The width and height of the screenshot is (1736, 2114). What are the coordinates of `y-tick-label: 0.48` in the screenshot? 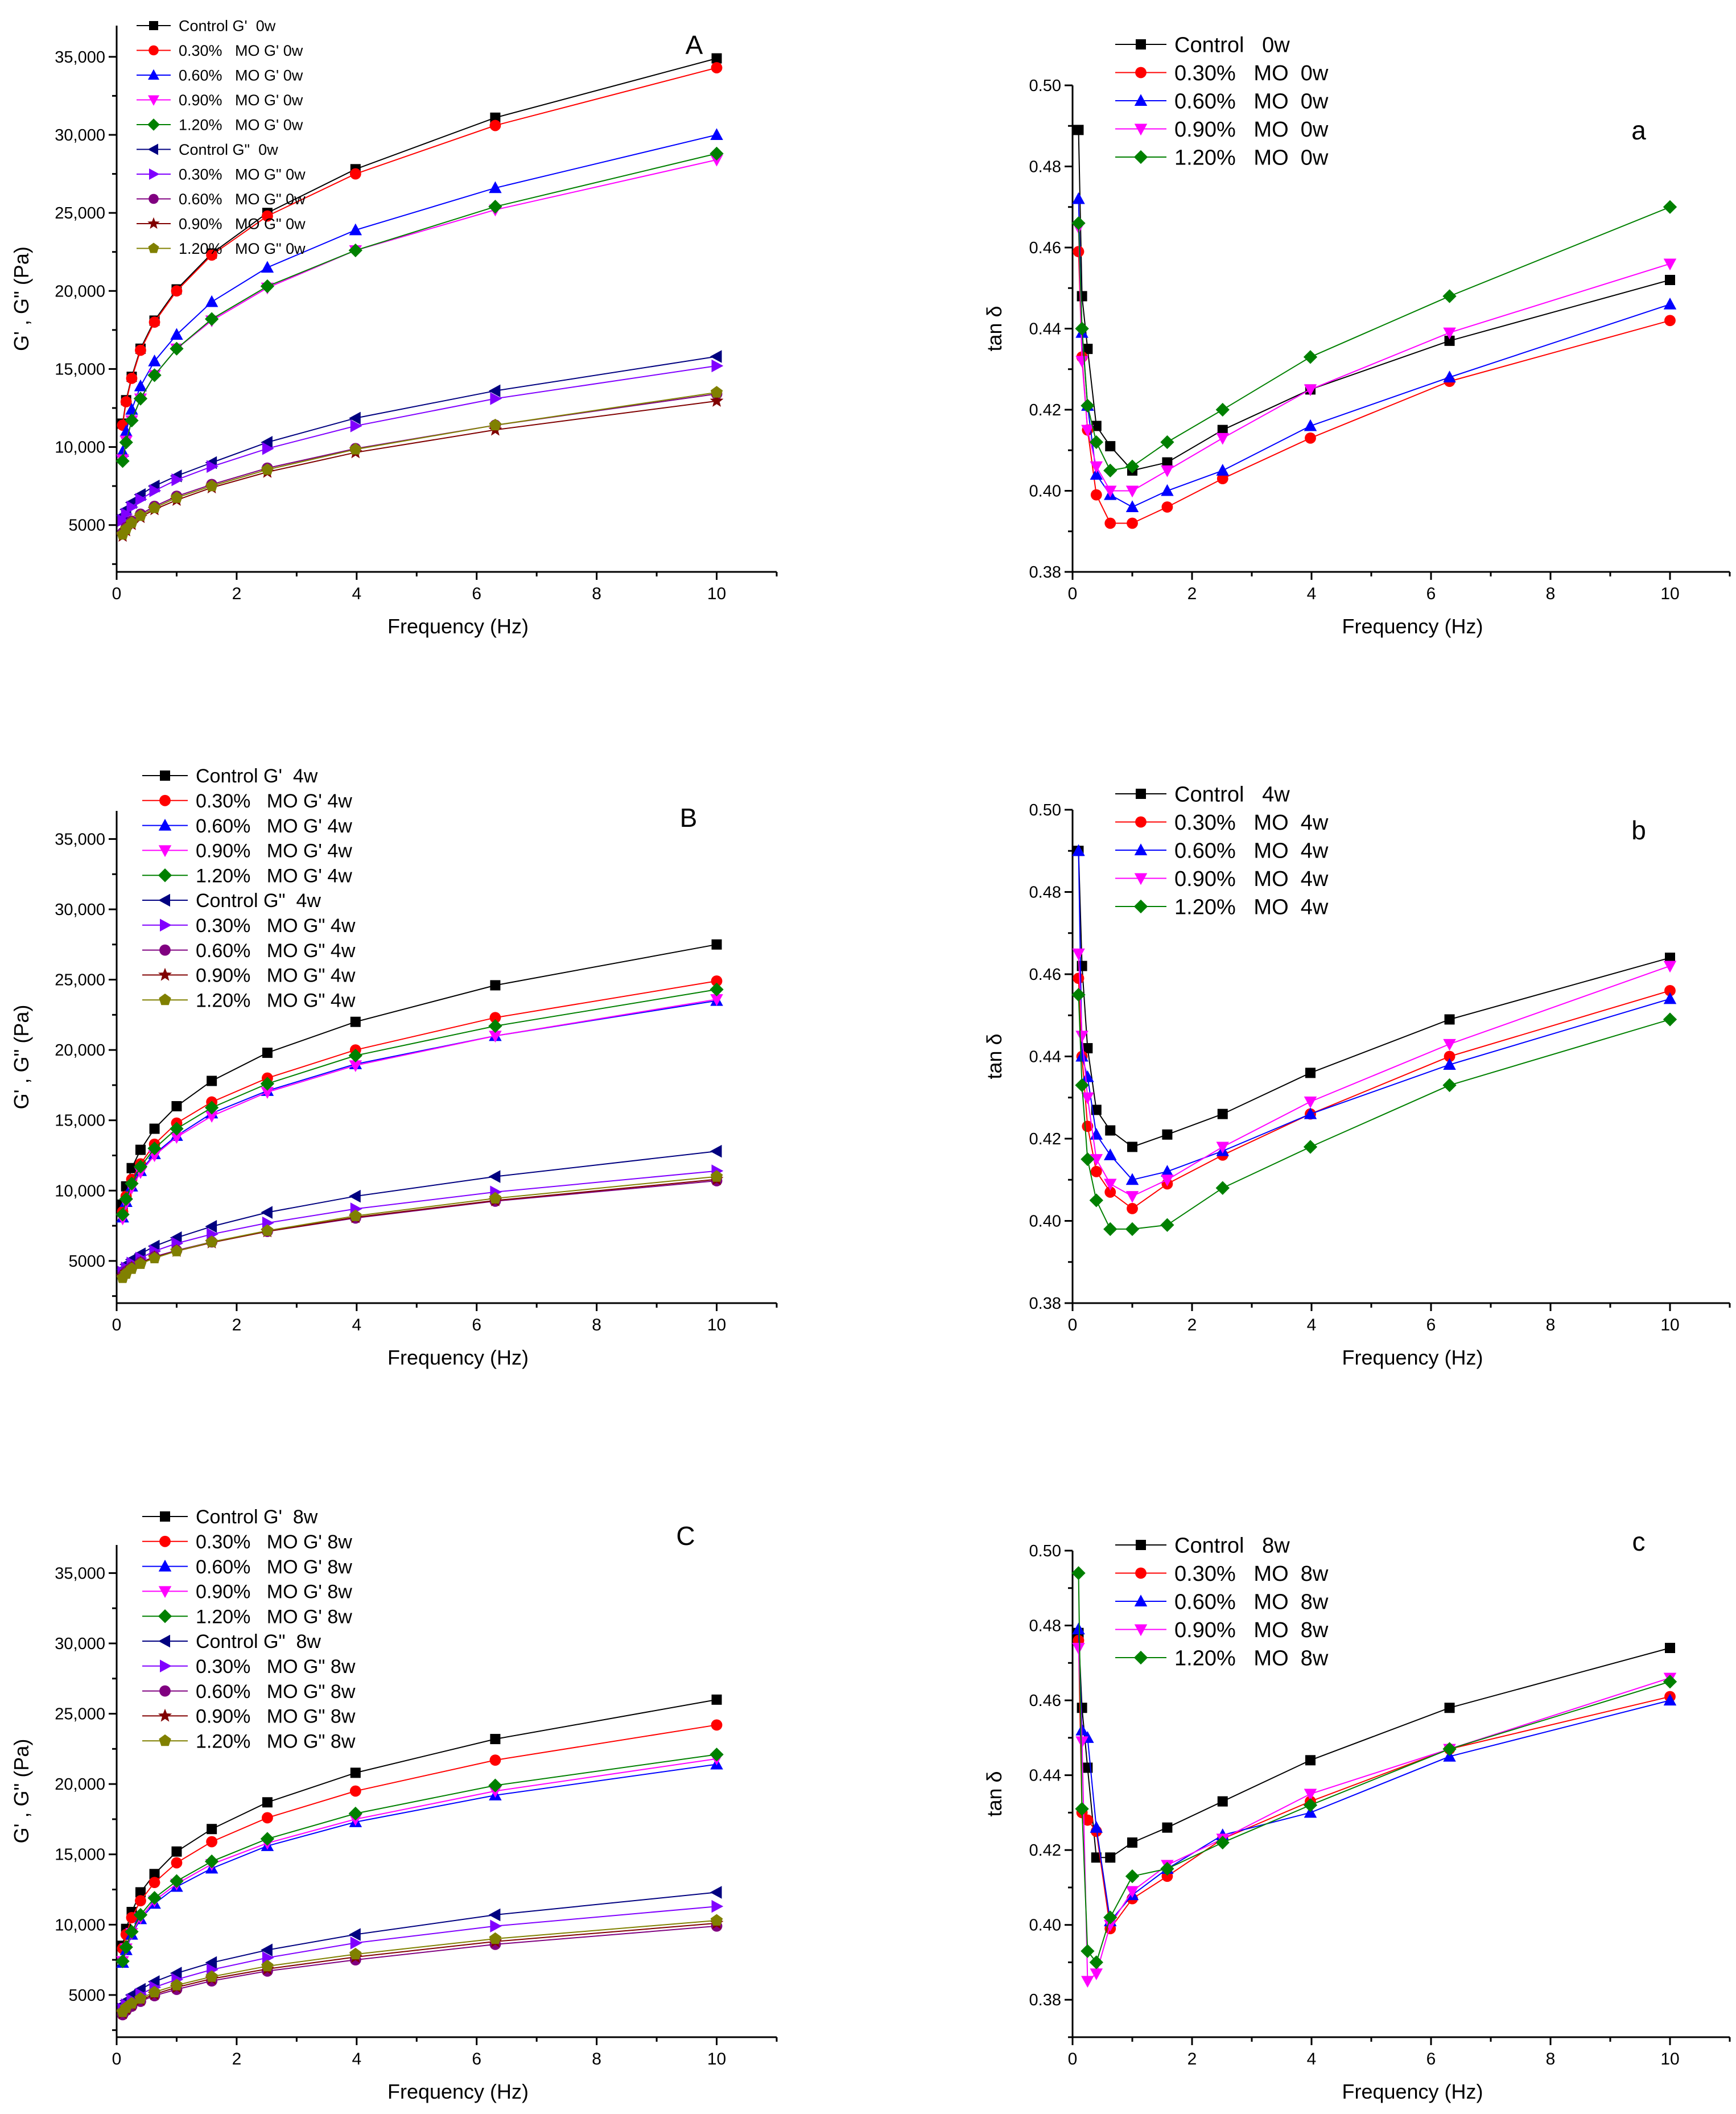 It's located at (1045, 1626).